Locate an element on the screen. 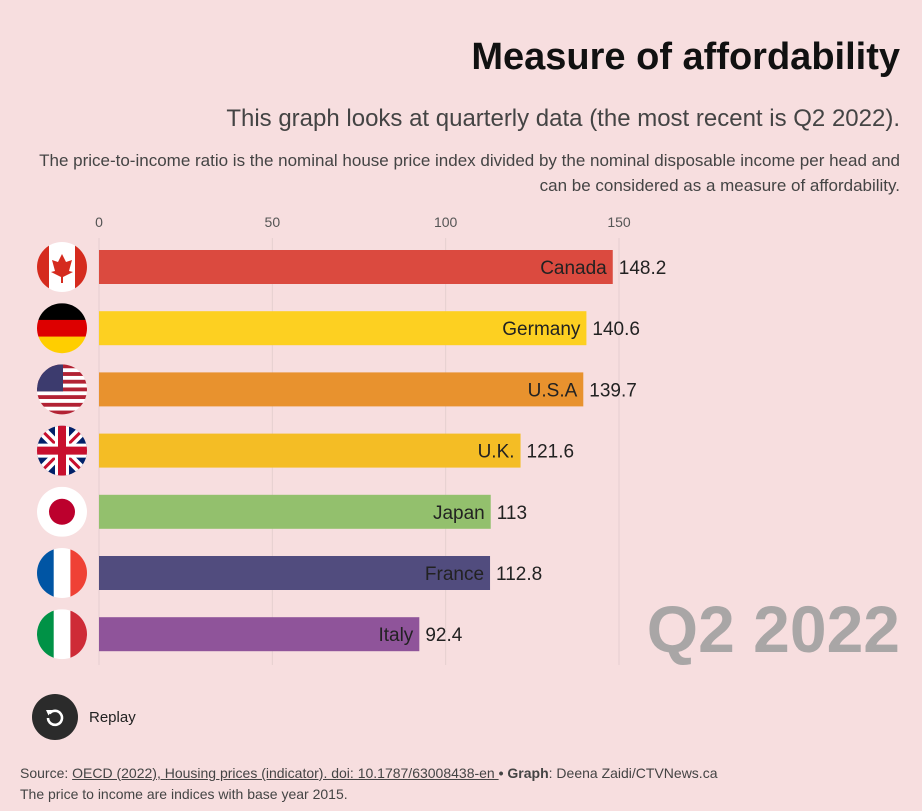 The height and width of the screenshot is (811, 922). bar-category-label: U.S.A is located at coordinates (553, 390).